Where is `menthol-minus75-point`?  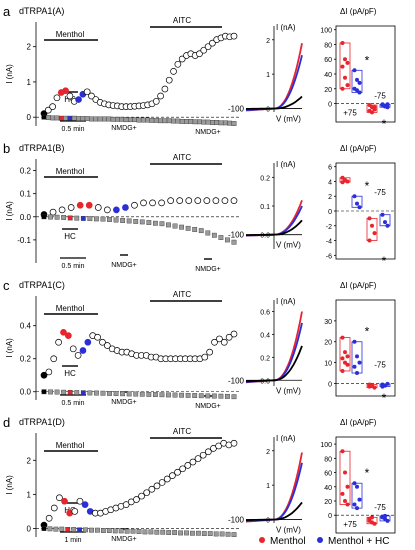
menthol-minus75-point is located at coordinates (374, 387).